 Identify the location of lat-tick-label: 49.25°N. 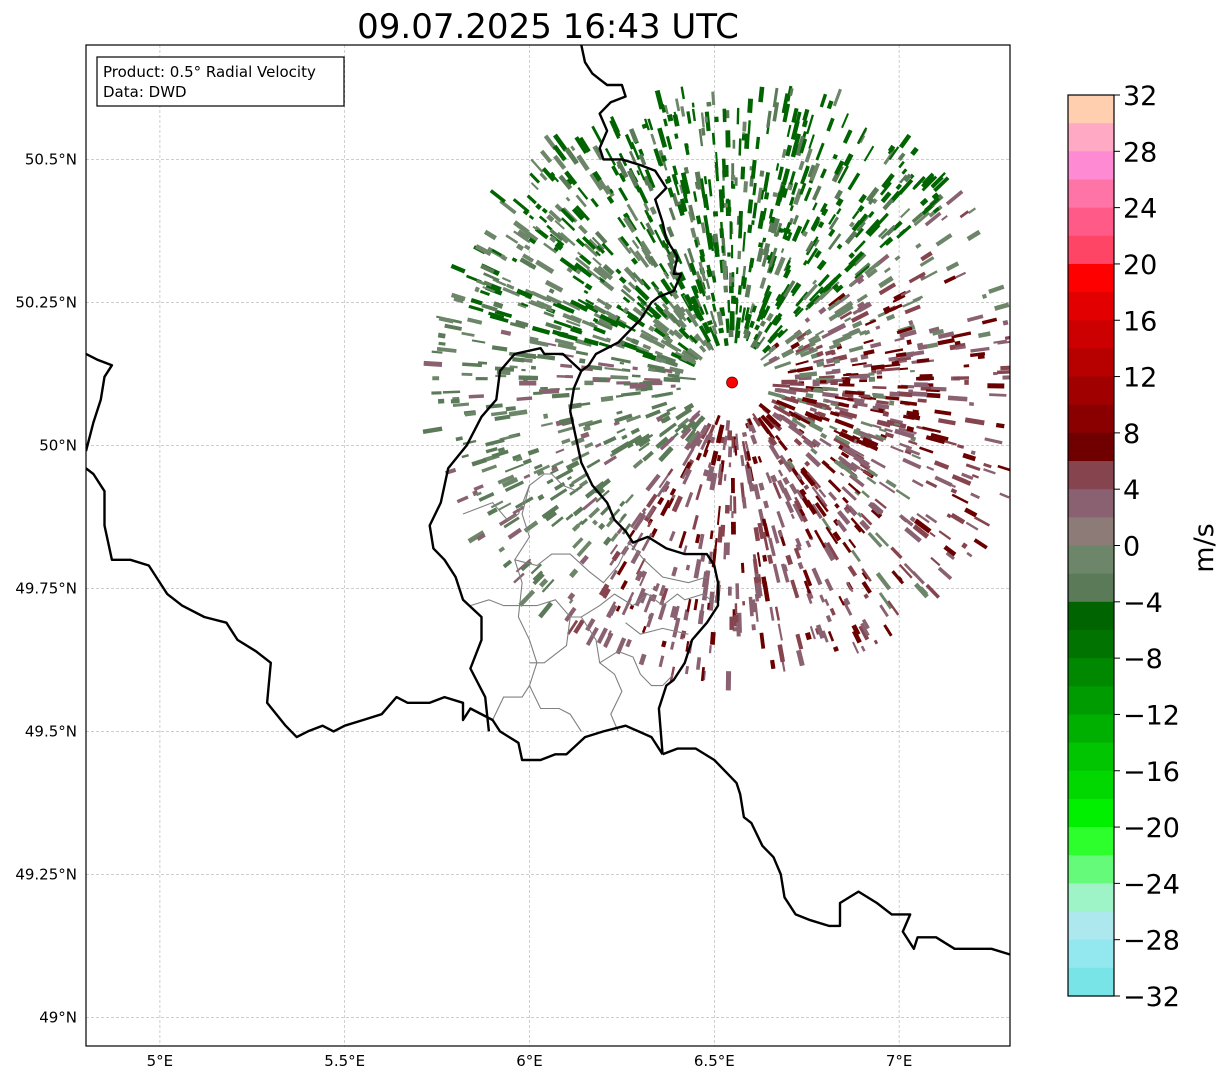
(46, 874).